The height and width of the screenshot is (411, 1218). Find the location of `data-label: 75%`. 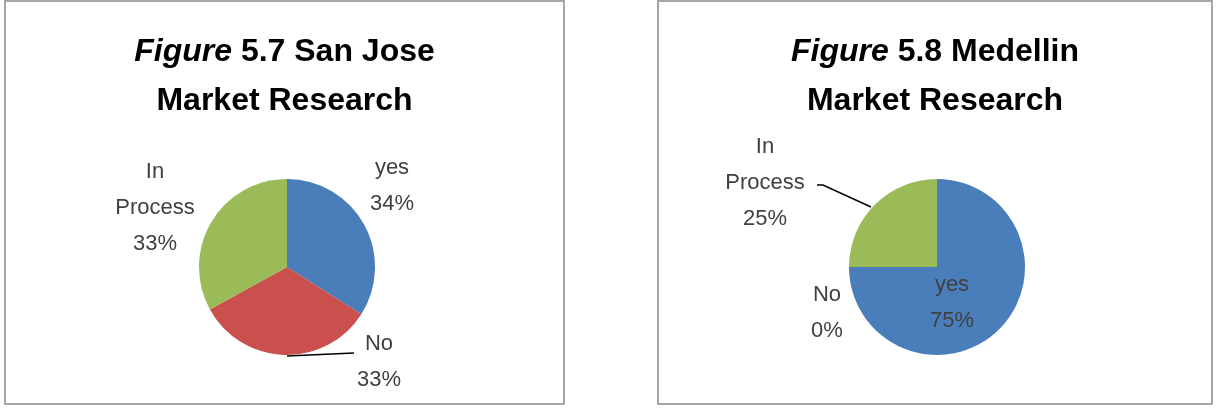

data-label: 75% is located at coordinates (952, 320).